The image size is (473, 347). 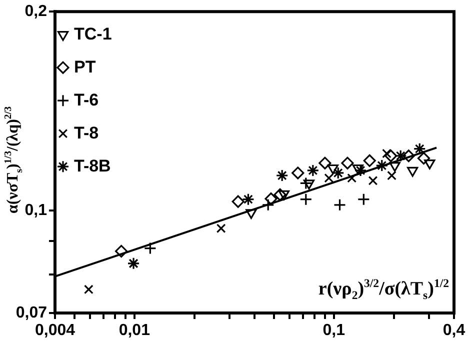 What do you see at coordinates (36, 211) in the screenshot?
I see `y-tick-label: 0,1` at bounding box center [36, 211].